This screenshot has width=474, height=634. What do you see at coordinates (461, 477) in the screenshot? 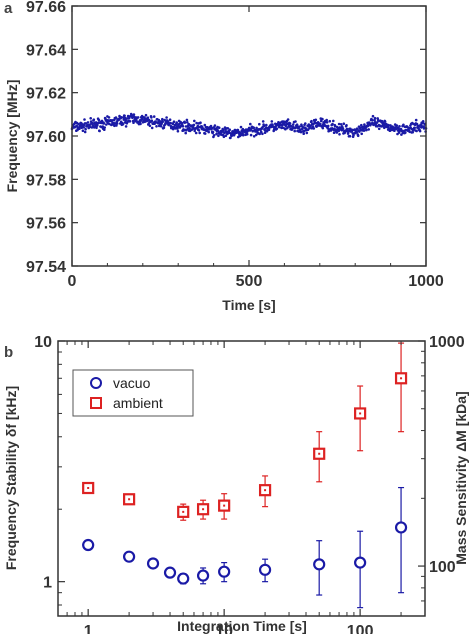
I see `panel-b-y2-axis-label: Mass Sensitivity ΔM [kDa]` at bounding box center [461, 477].